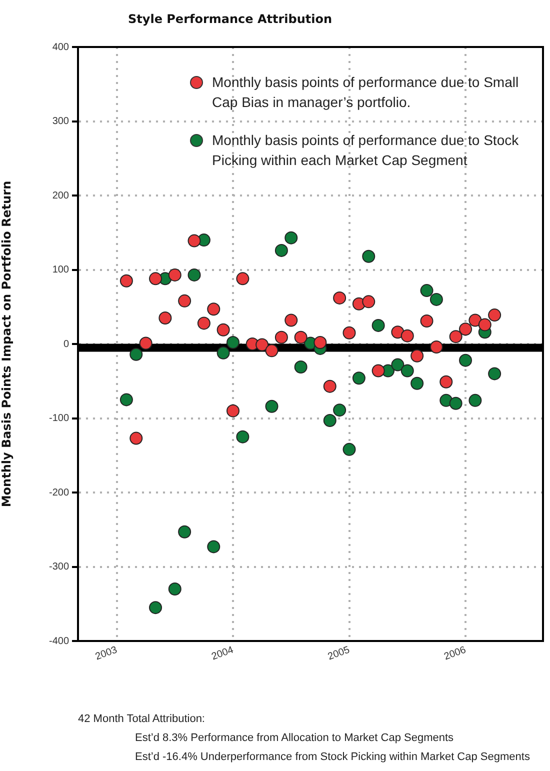 The width and height of the screenshot is (550, 771). Describe the element at coordinates (61, 270) in the screenshot. I see `y-tick-label: 100` at that location.